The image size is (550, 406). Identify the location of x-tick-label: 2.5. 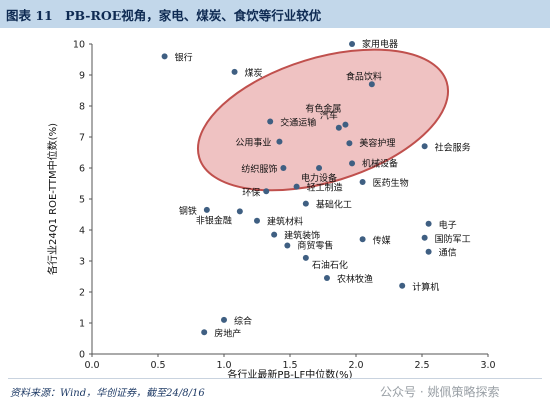
(421, 365).